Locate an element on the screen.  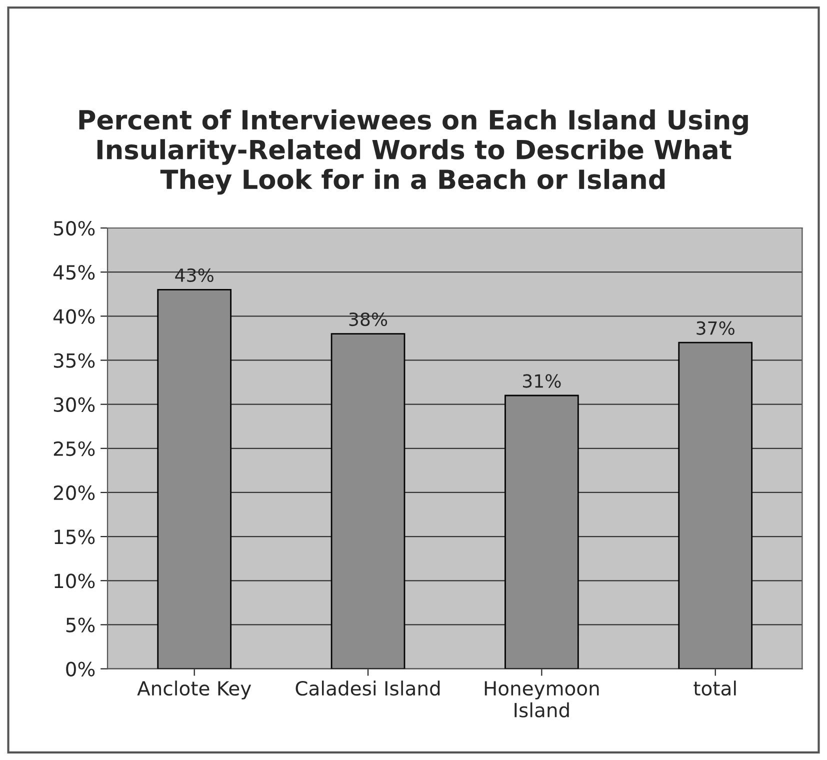
y-tick-label: 35% is located at coordinates (74, 360).